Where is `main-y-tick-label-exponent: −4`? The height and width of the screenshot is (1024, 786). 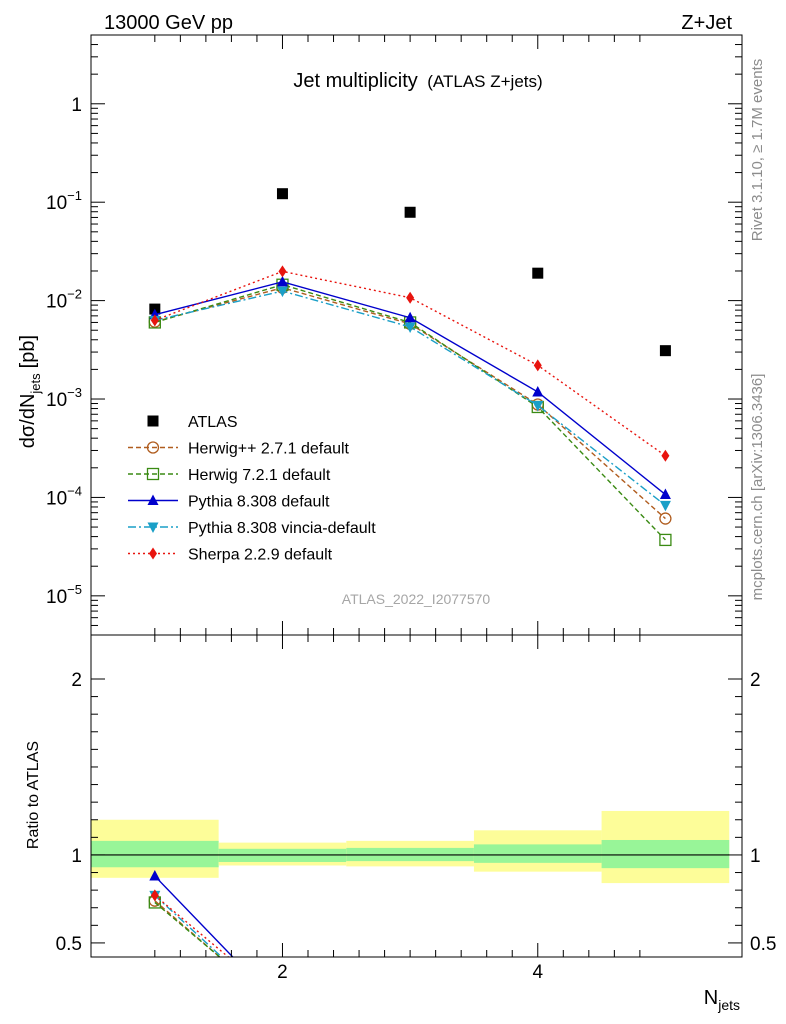
main-y-tick-label-exponent: −4 is located at coordinates (74, 490).